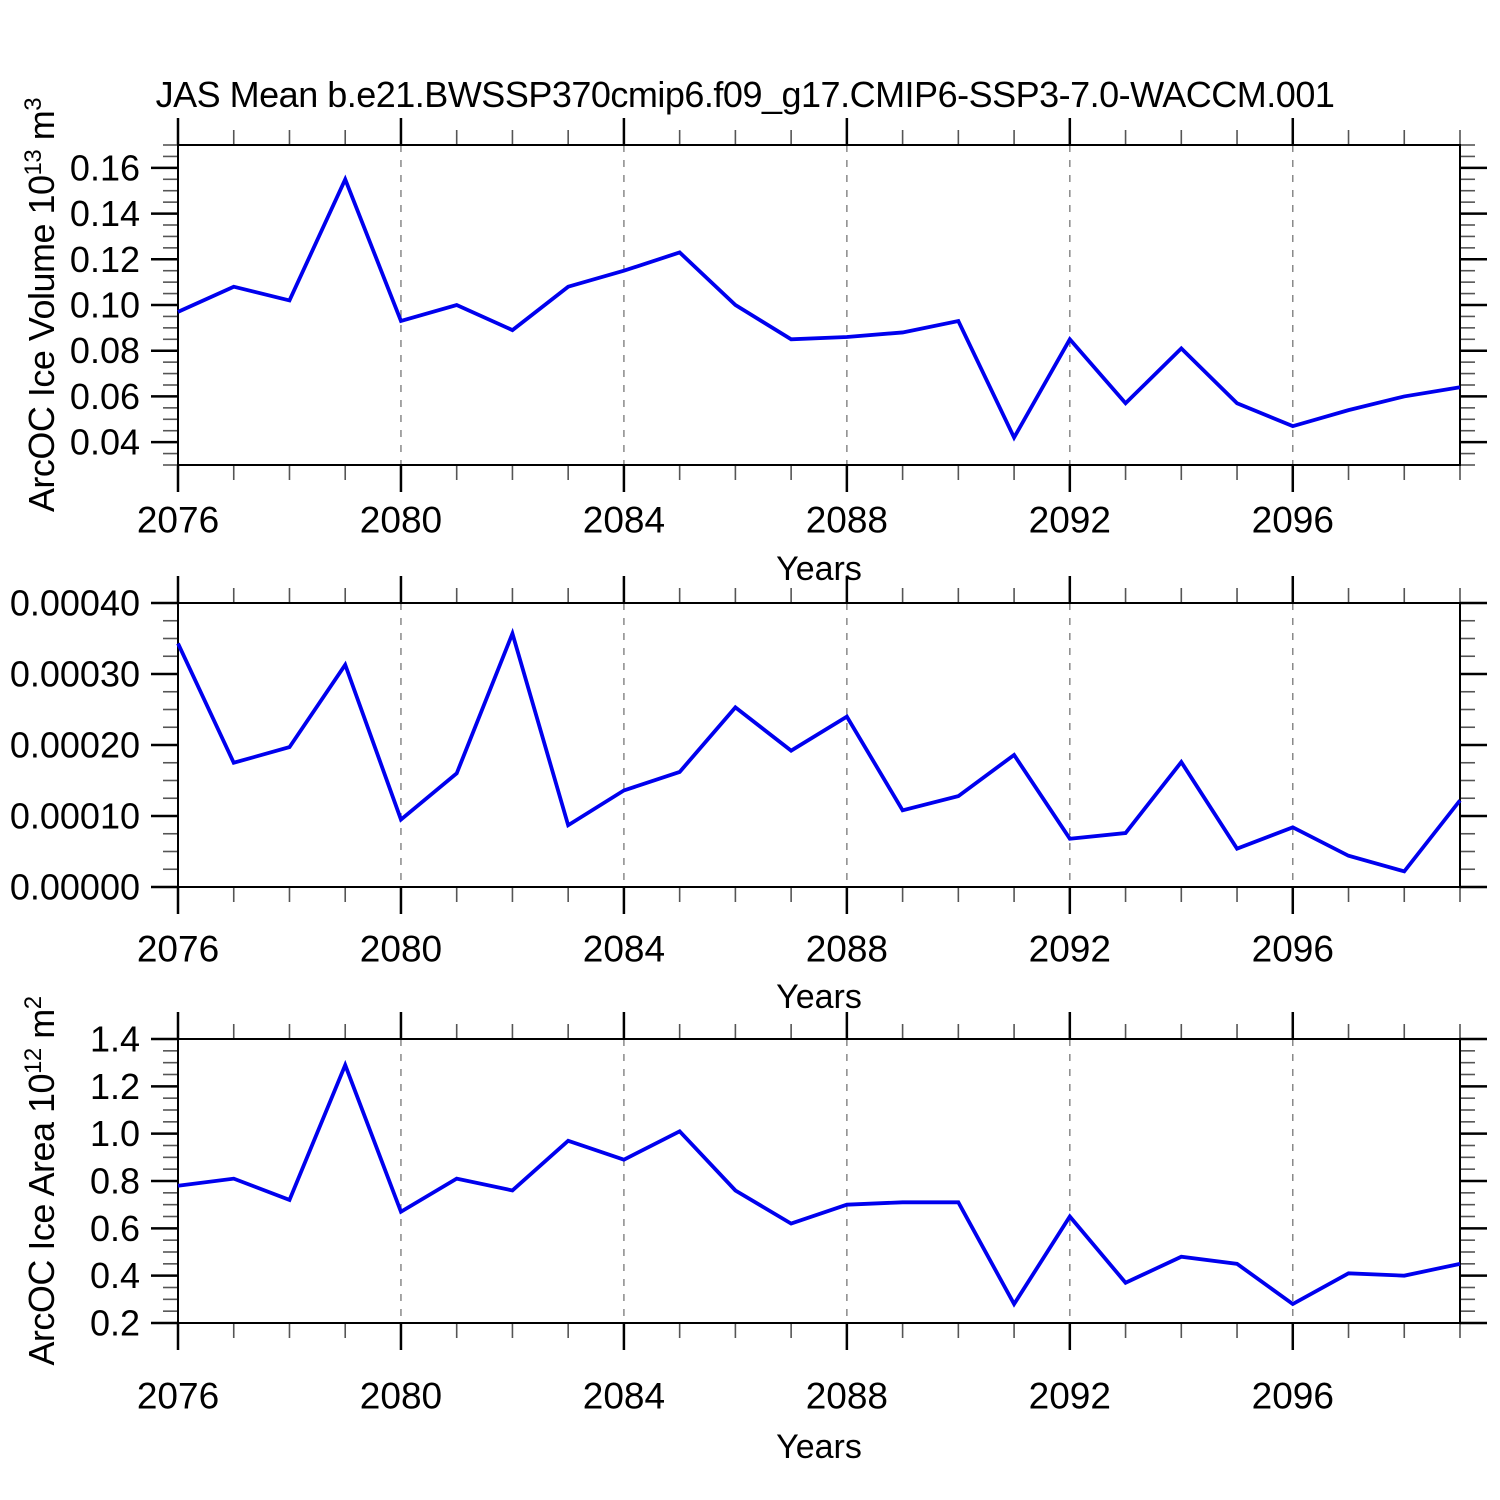 The height and width of the screenshot is (1500, 1500). I want to click on y-tick-label: 0.00020, so click(75, 745).